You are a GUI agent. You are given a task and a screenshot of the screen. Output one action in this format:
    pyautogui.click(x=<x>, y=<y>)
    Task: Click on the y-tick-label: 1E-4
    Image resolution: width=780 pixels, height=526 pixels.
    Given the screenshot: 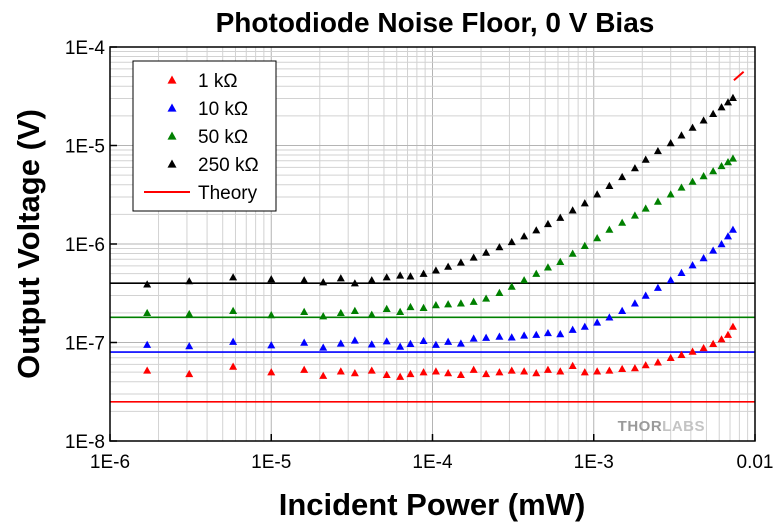 What is the action you would take?
    pyautogui.click(x=85, y=48)
    